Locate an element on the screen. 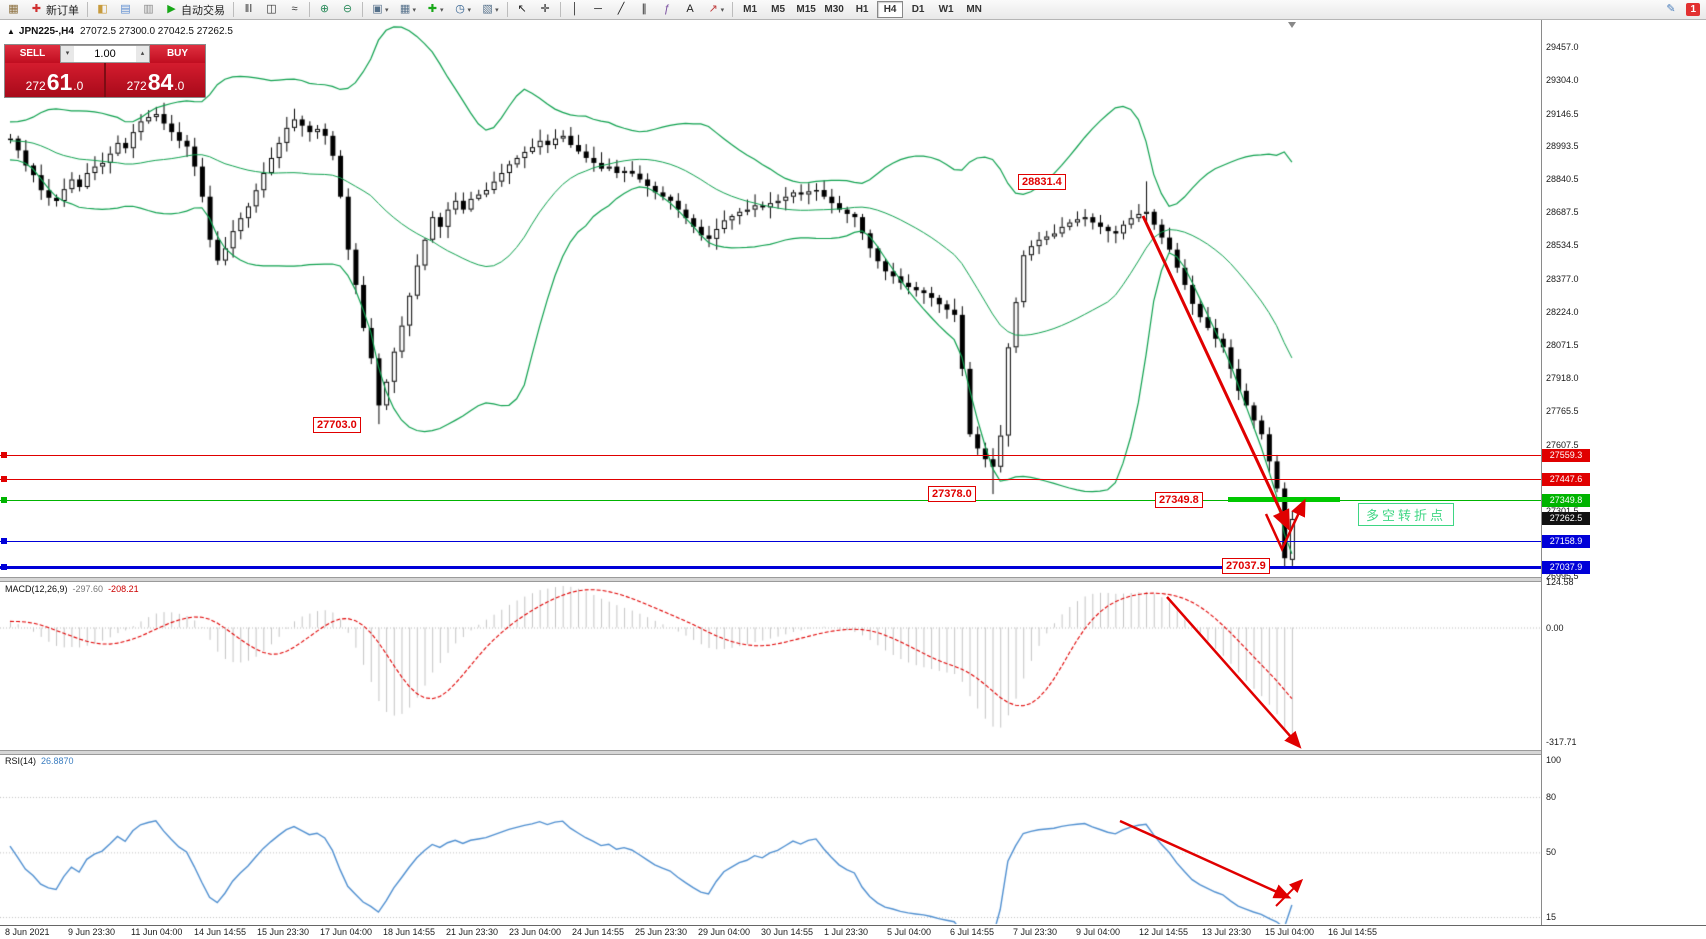  new-order-button: ✚ is located at coordinates (36, 9).